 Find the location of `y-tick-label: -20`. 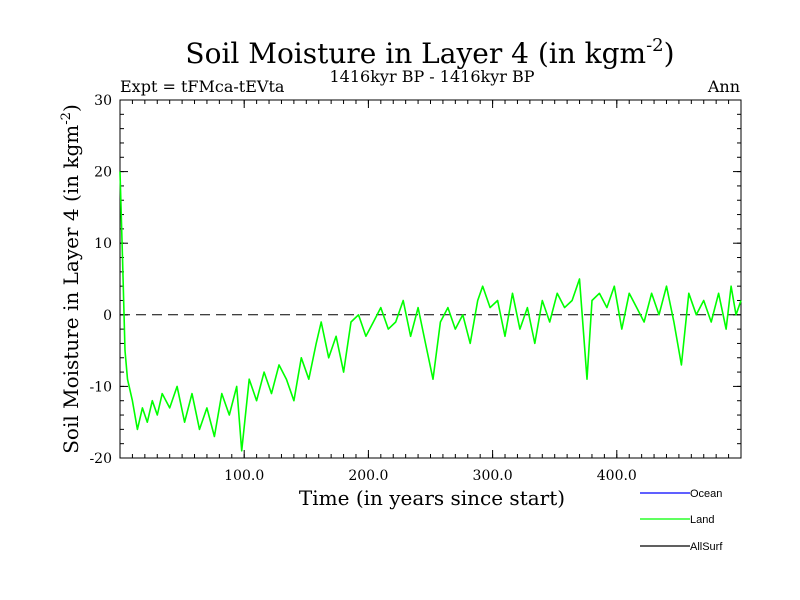

y-tick-label: -20 is located at coordinates (100, 459).